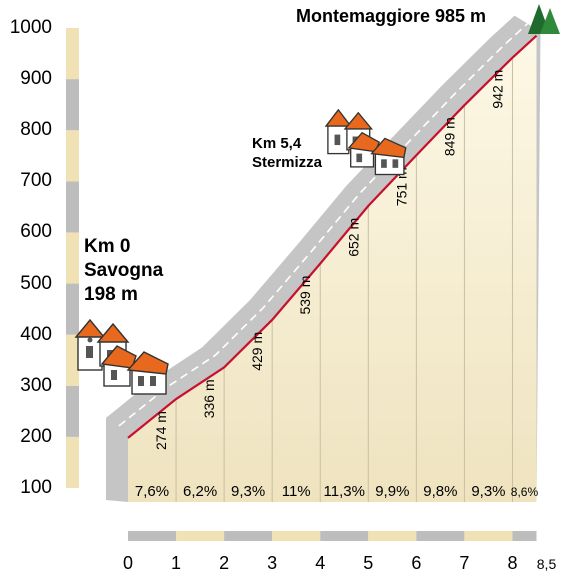 The width and height of the screenshot is (582, 585). What do you see at coordinates (257, 351) in the screenshot?
I see `elevation-label: 429 m` at bounding box center [257, 351].